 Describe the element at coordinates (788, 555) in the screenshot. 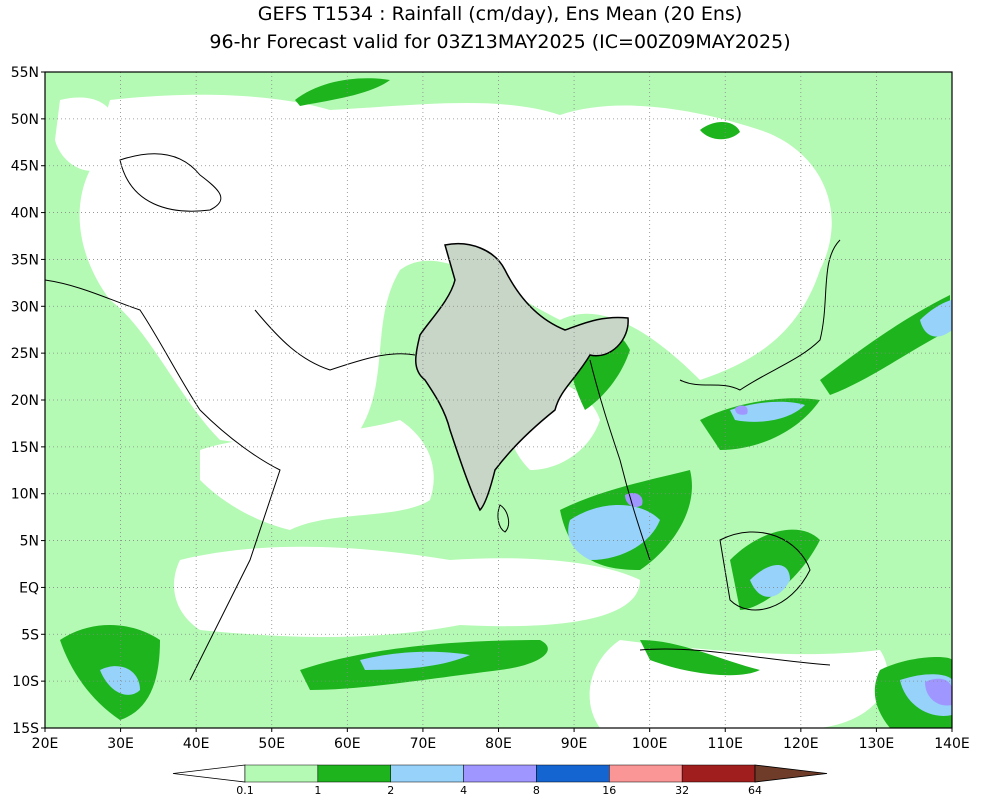

I see `rain-very-heavy` at that location.